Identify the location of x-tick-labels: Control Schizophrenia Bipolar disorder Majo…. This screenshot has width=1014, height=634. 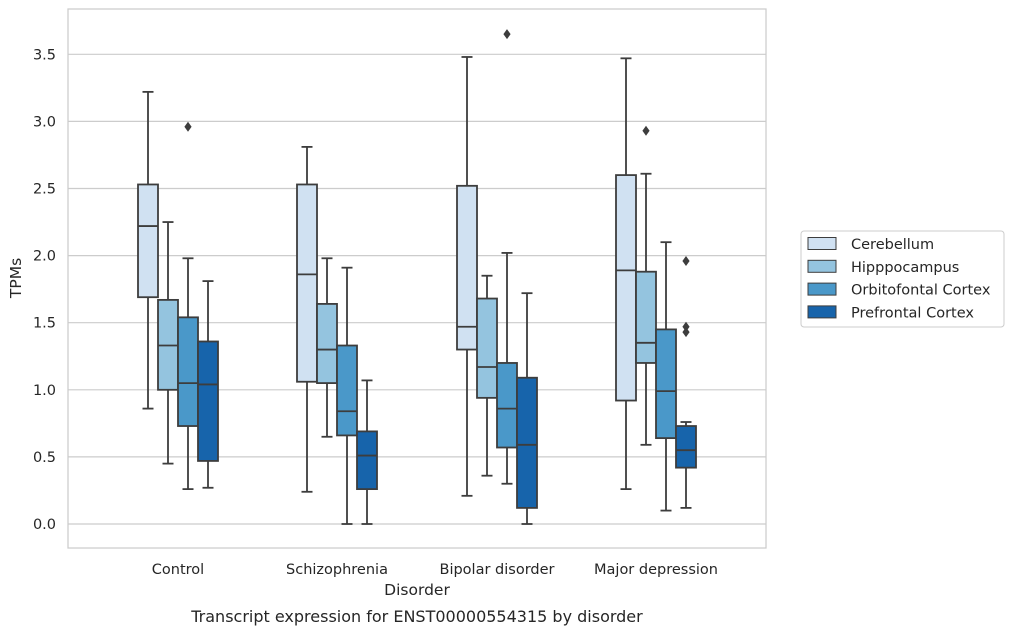
(435, 570).